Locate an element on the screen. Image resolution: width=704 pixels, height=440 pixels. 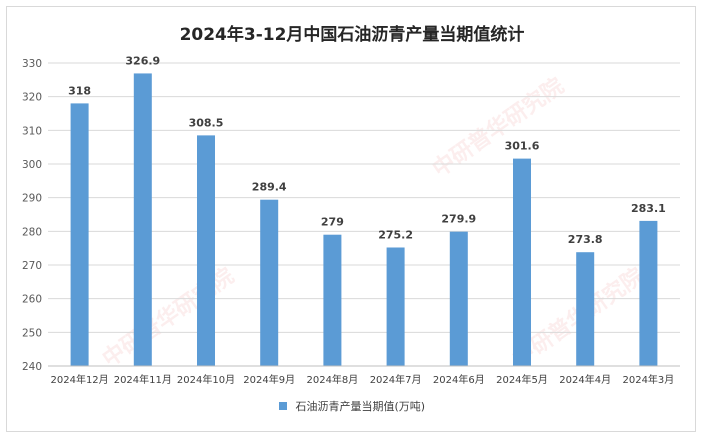
y-tick-label: 300 is located at coordinates (32, 165).